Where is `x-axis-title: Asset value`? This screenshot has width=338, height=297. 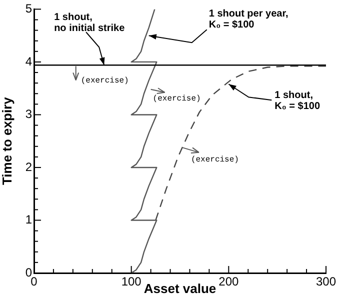 x-axis-title: Asset value is located at coordinates (180, 288).